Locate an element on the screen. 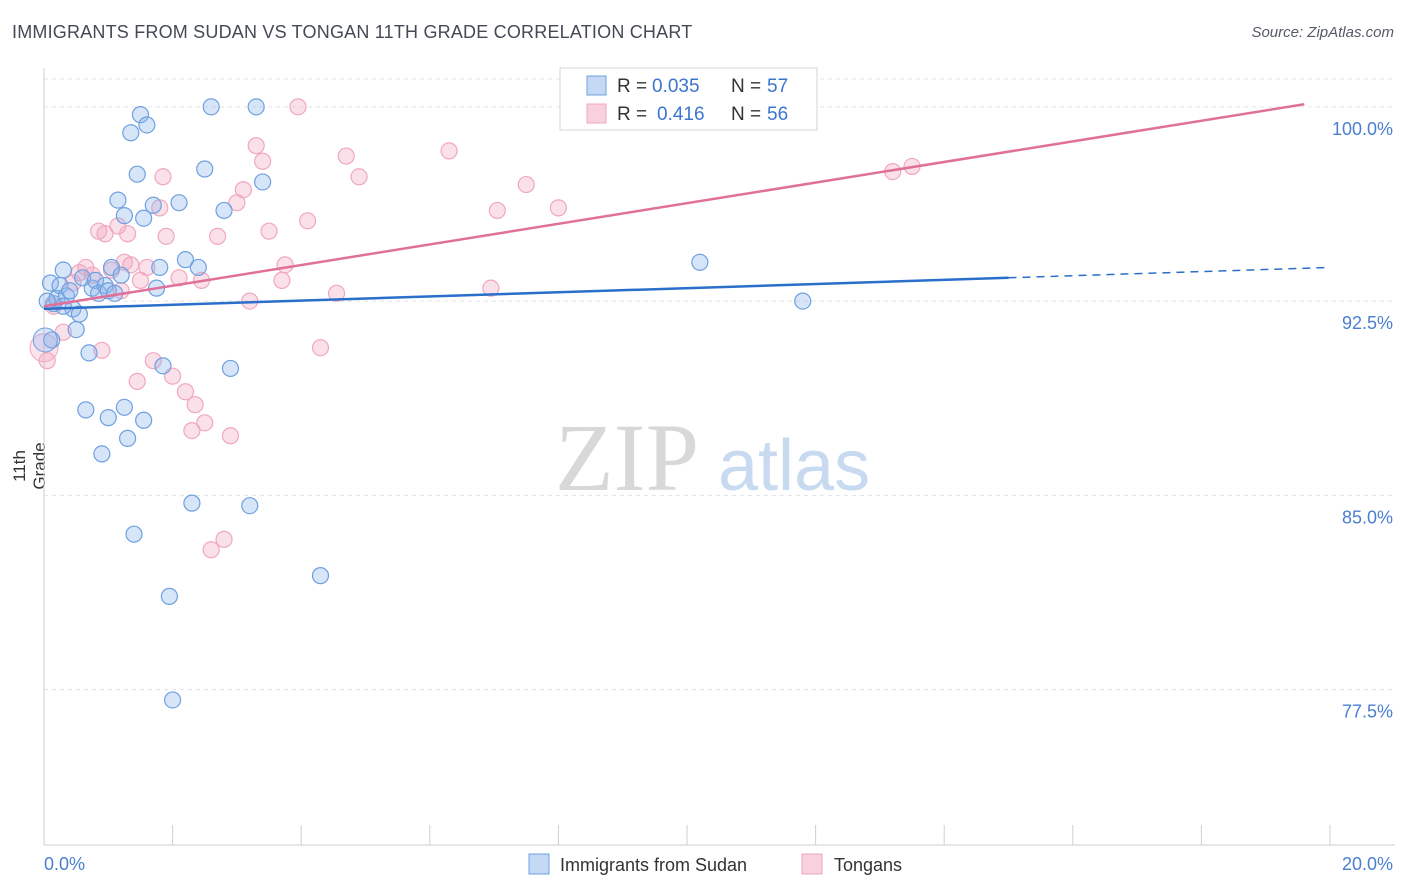 This screenshot has width=1406, height=892. sudan-trend-extension is located at coordinates (1169, 272).